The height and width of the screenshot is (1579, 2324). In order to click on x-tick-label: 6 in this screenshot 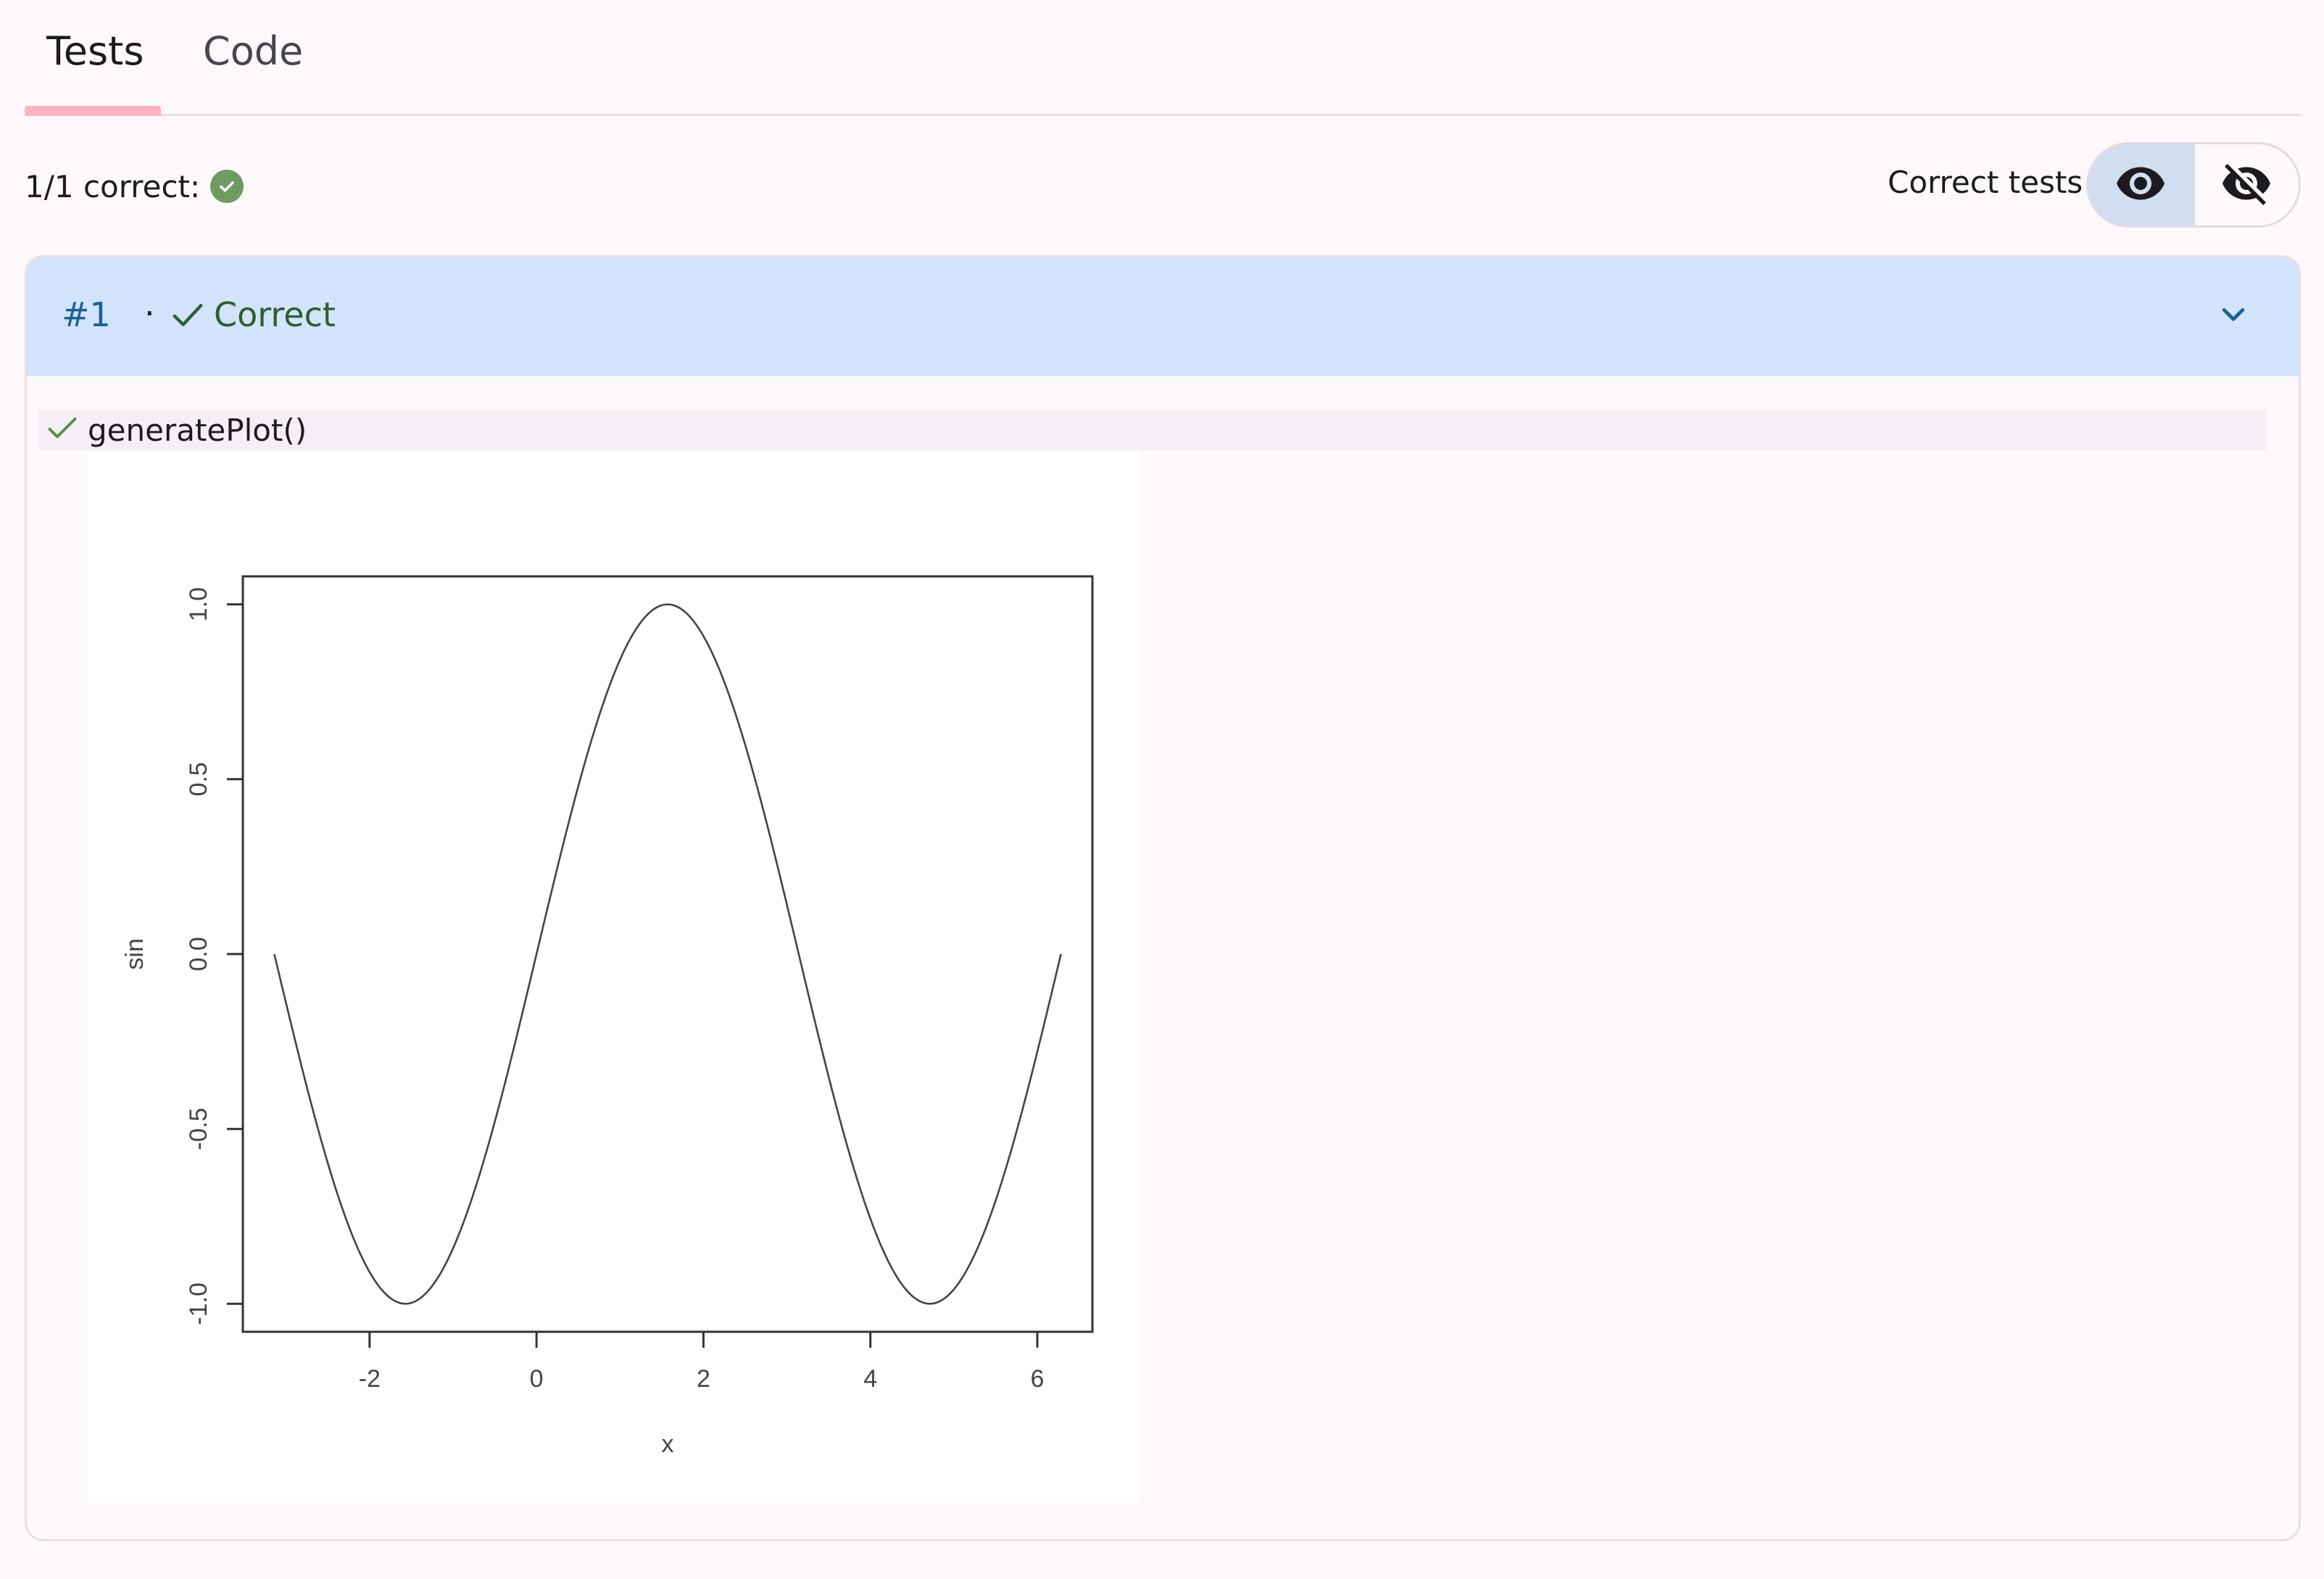, I will do `click(1038, 1379)`.